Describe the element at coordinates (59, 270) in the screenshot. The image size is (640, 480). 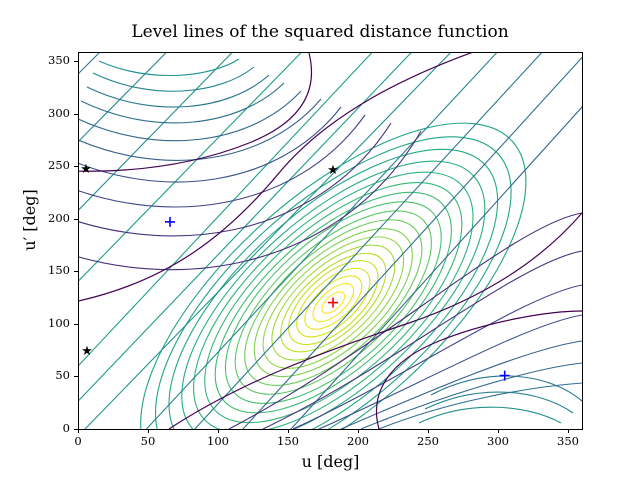
I see `ytick-label-150: 150` at that location.